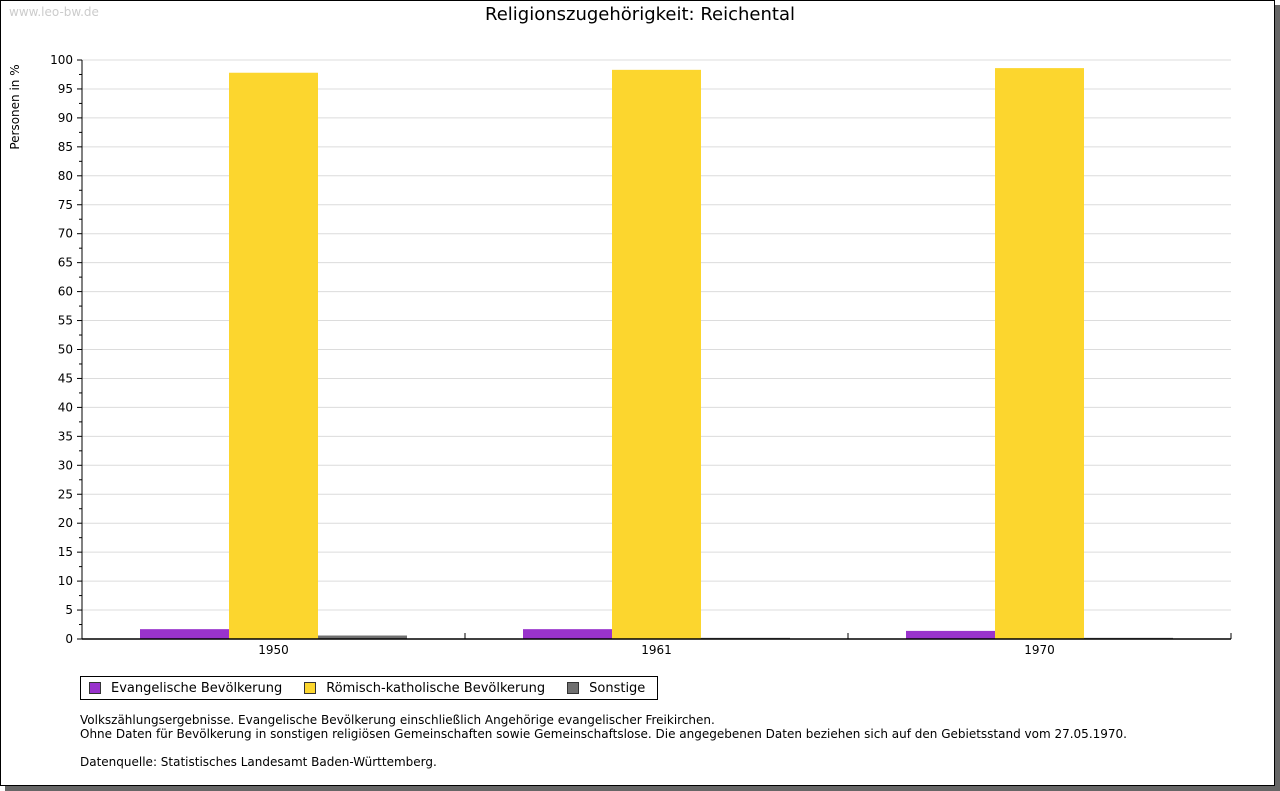 This screenshot has width=1280, height=791. Describe the element at coordinates (65, 523) in the screenshot. I see `y-tick-label: 20` at that location.